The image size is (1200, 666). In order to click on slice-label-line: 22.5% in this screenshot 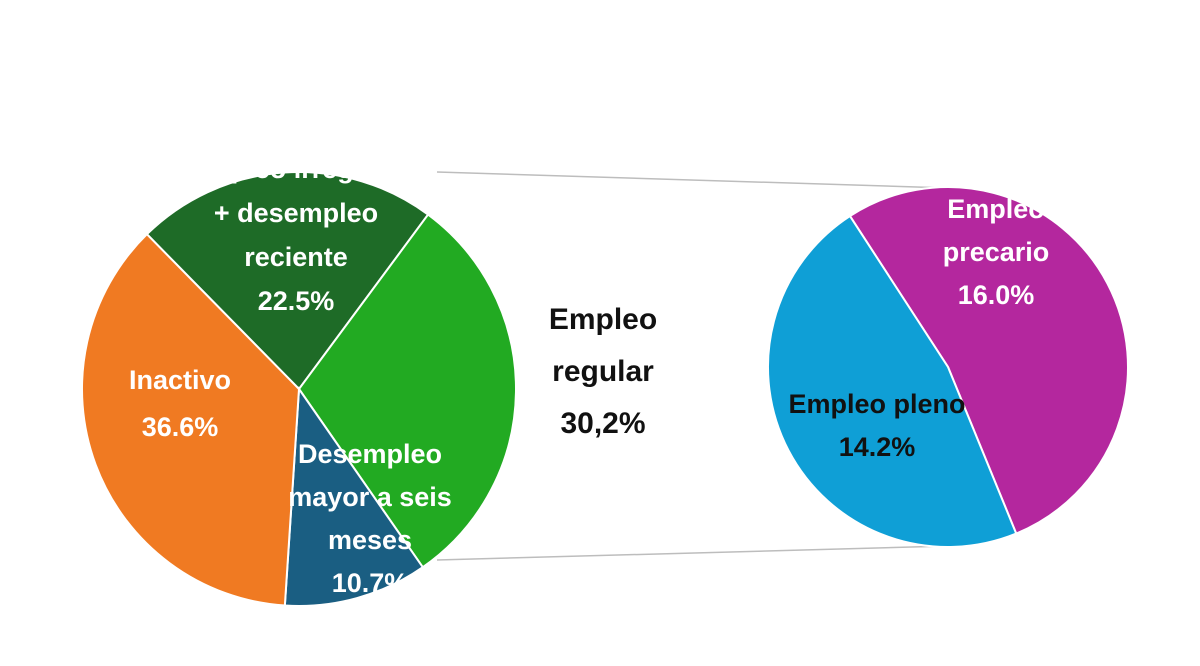, I will do `click(296, 301)`.